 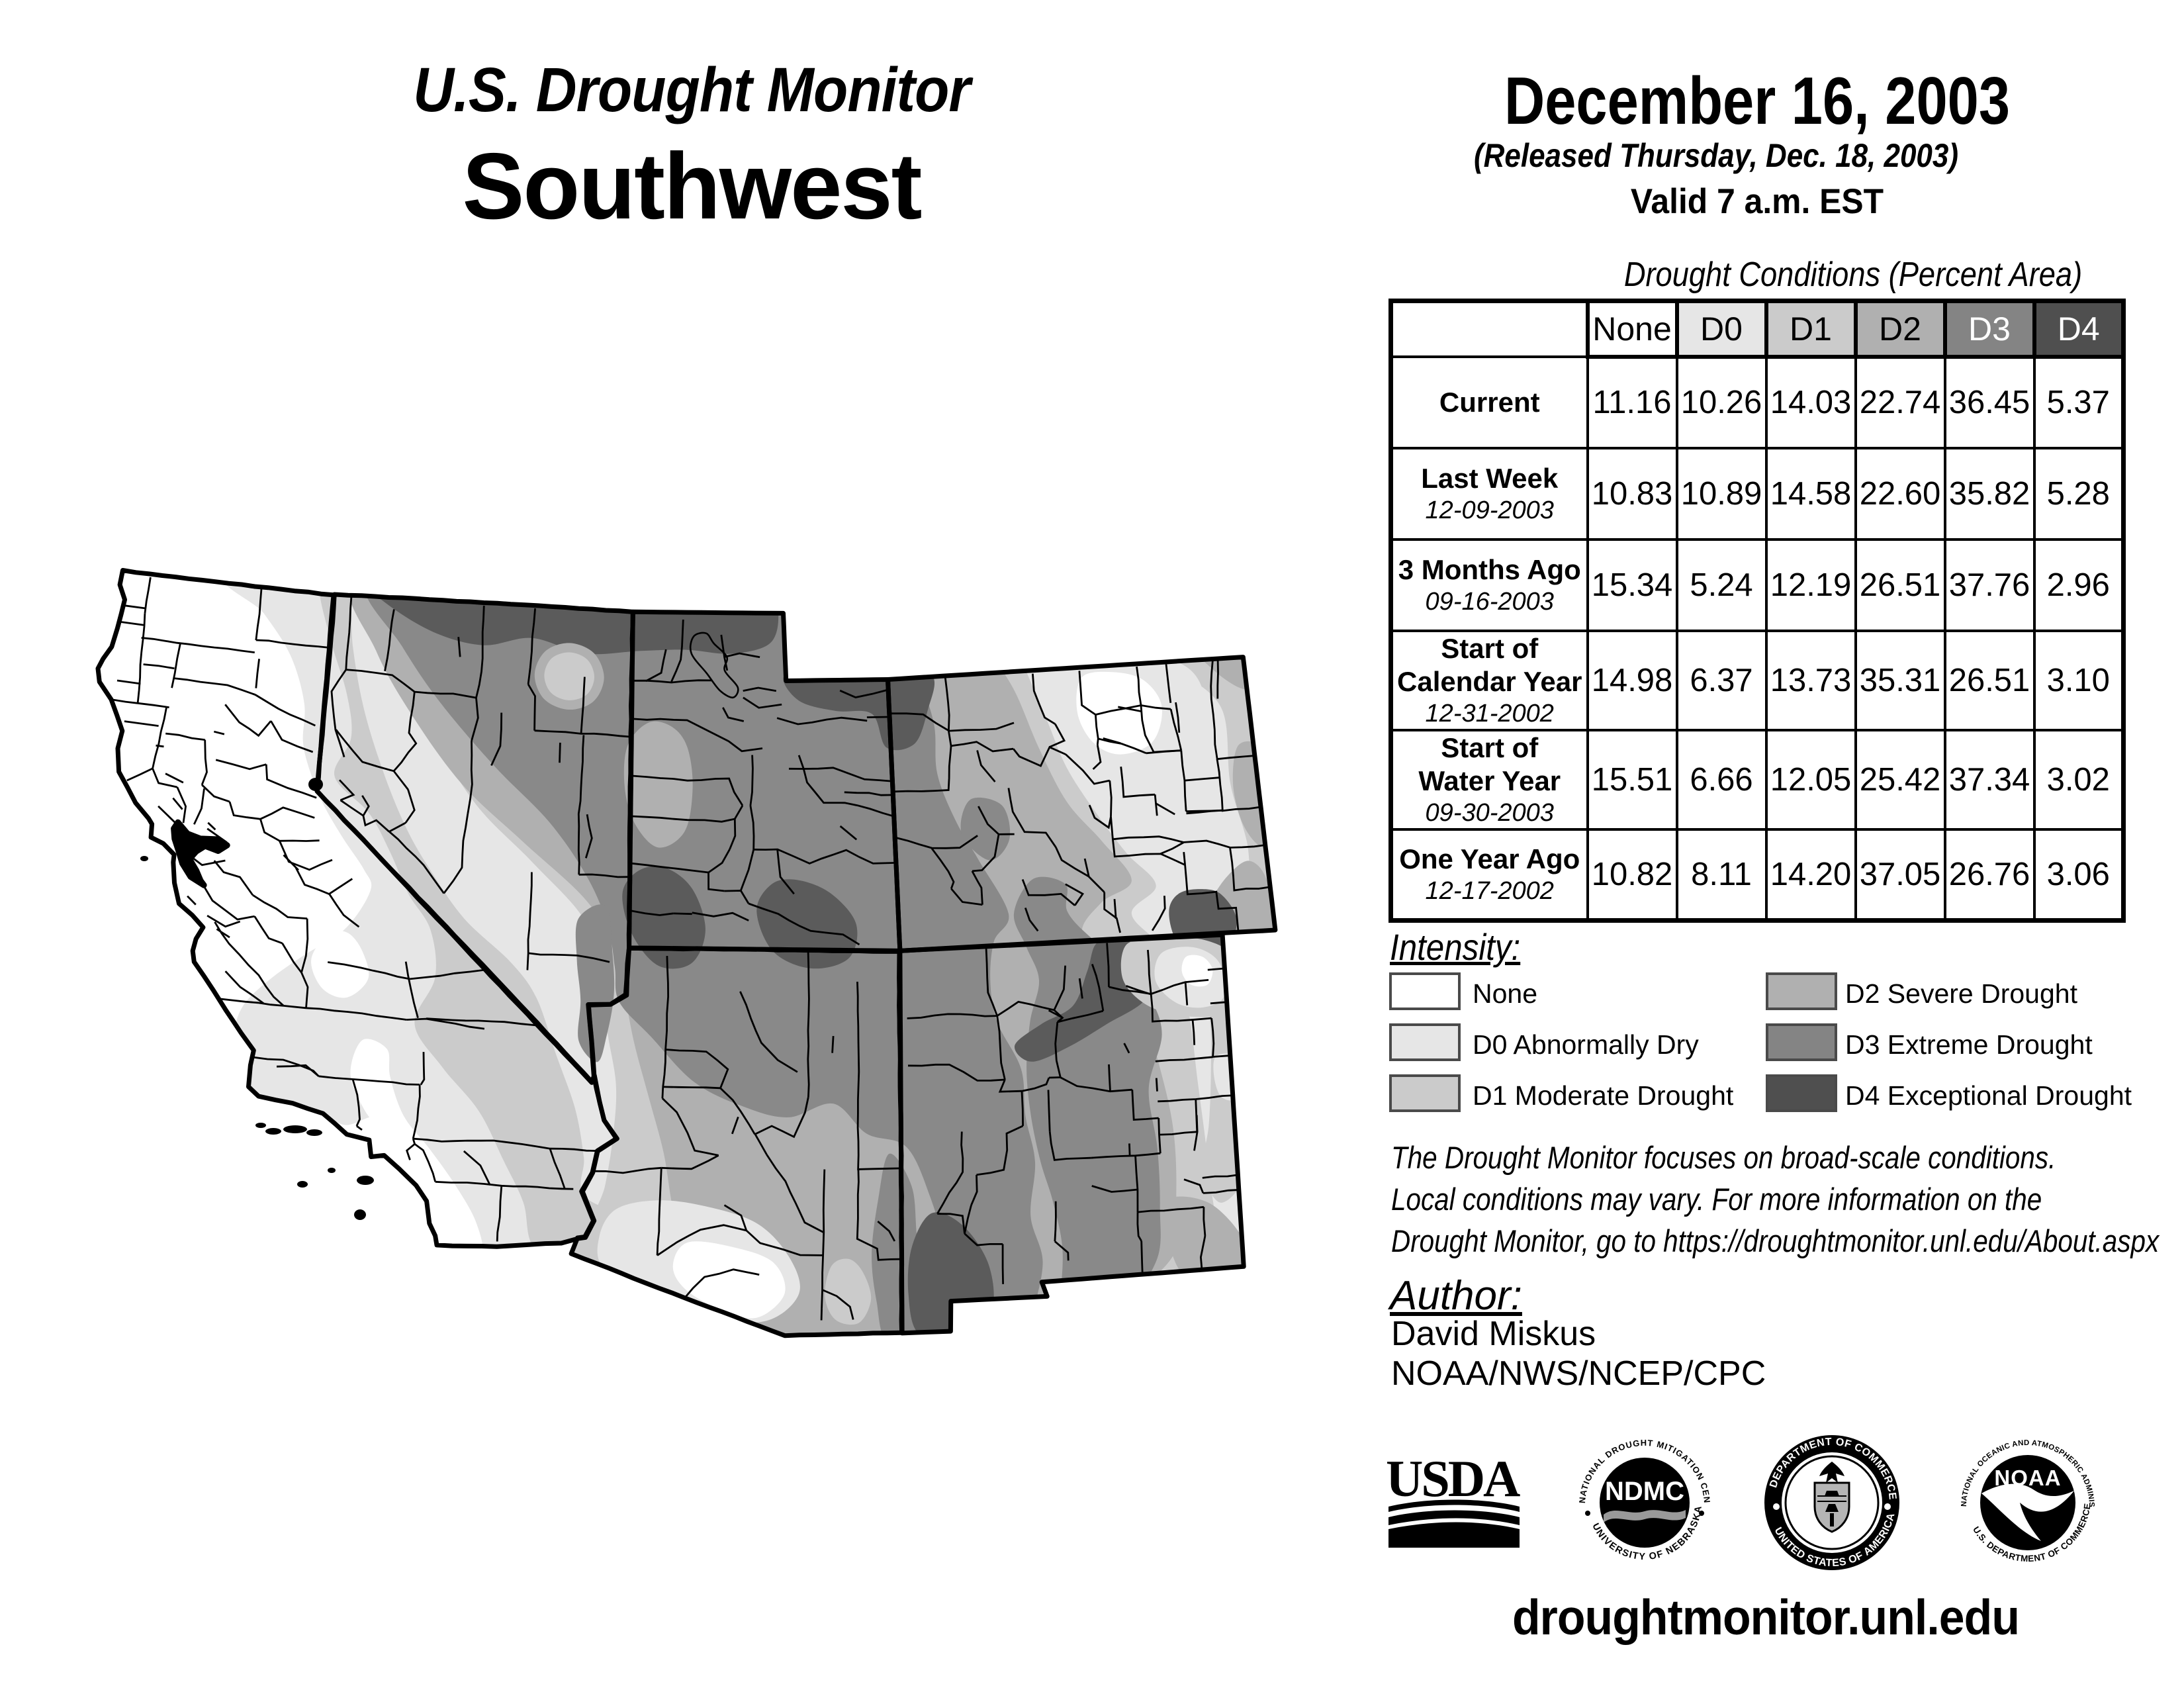 I want to click on svg-text: USDA, so click(x=1453, y=1481).